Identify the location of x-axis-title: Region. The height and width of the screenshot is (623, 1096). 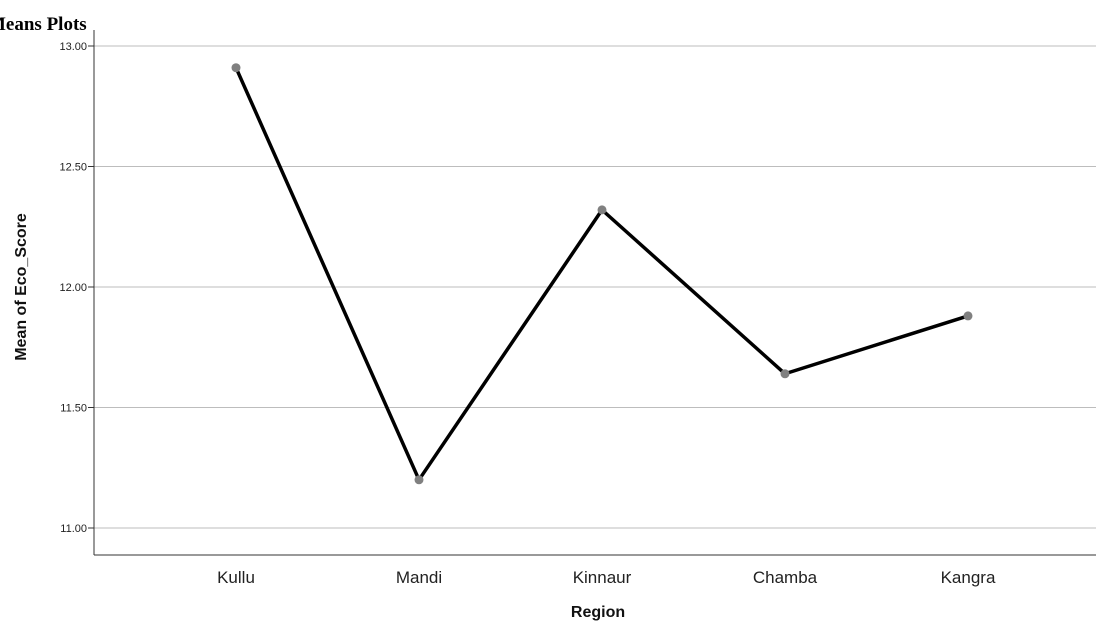
(598, 612).